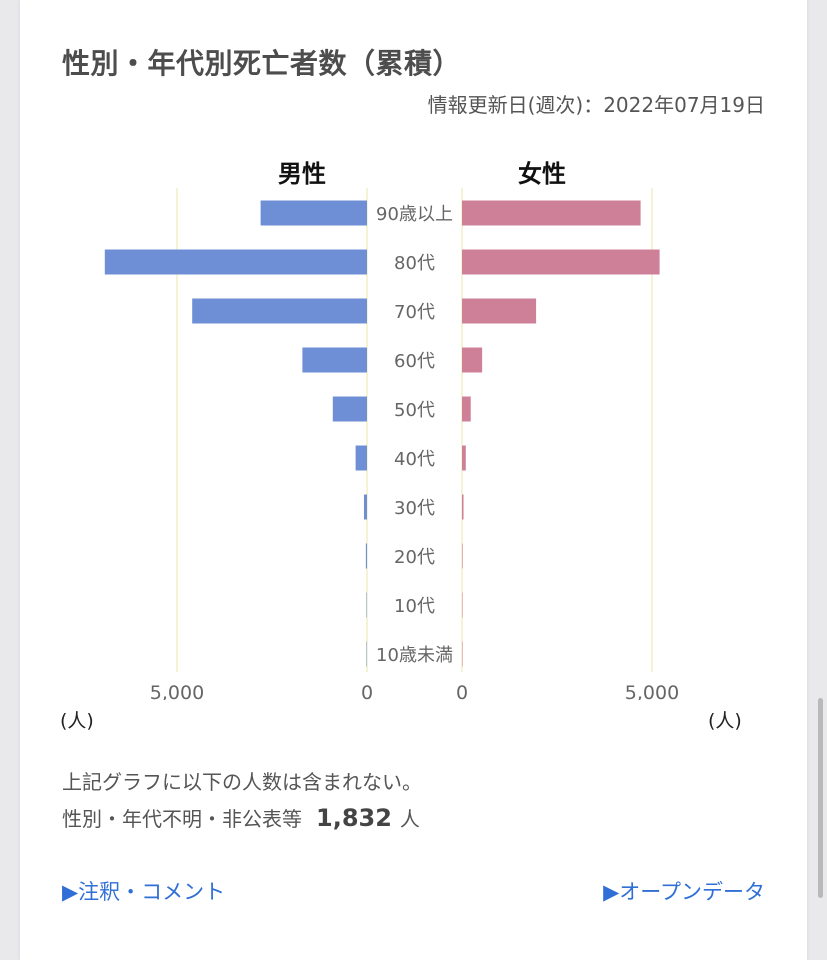 This screenshot has height=960, width=827. What do you see at coordinates (652, 691) in the screenshot?
I see `tick-label-female-5000: 5,000` at bounding box center [652, 691].